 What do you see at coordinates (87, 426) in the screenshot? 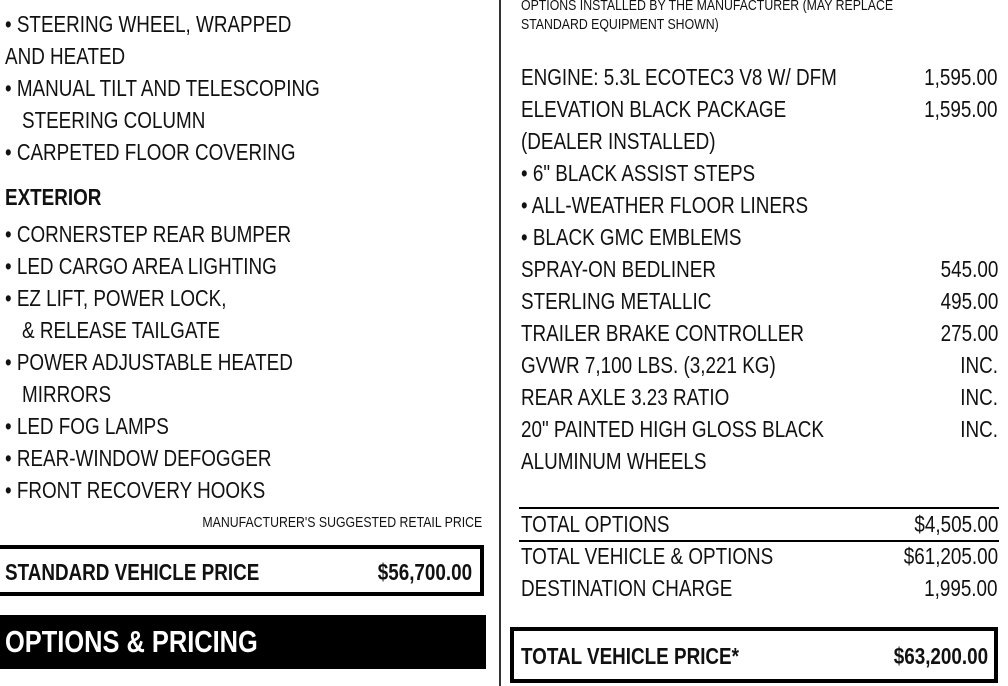
I see `feature-line: • LED FOG LAMPS` at bounding box center [87, 426].